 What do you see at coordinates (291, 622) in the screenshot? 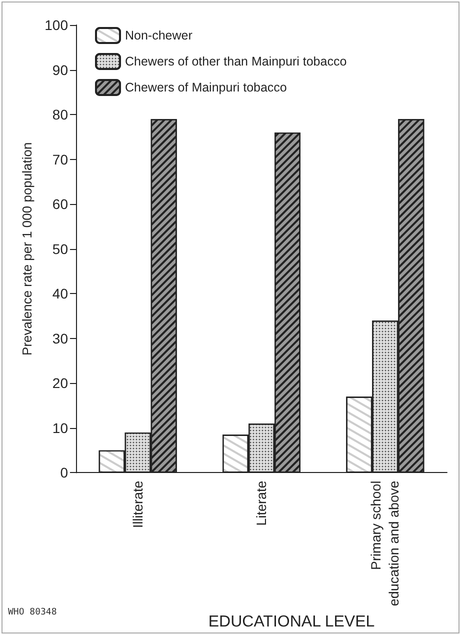
I see `x-axis-title: EDUCATIONAL LEVEL` at bounding box center [291, 622].